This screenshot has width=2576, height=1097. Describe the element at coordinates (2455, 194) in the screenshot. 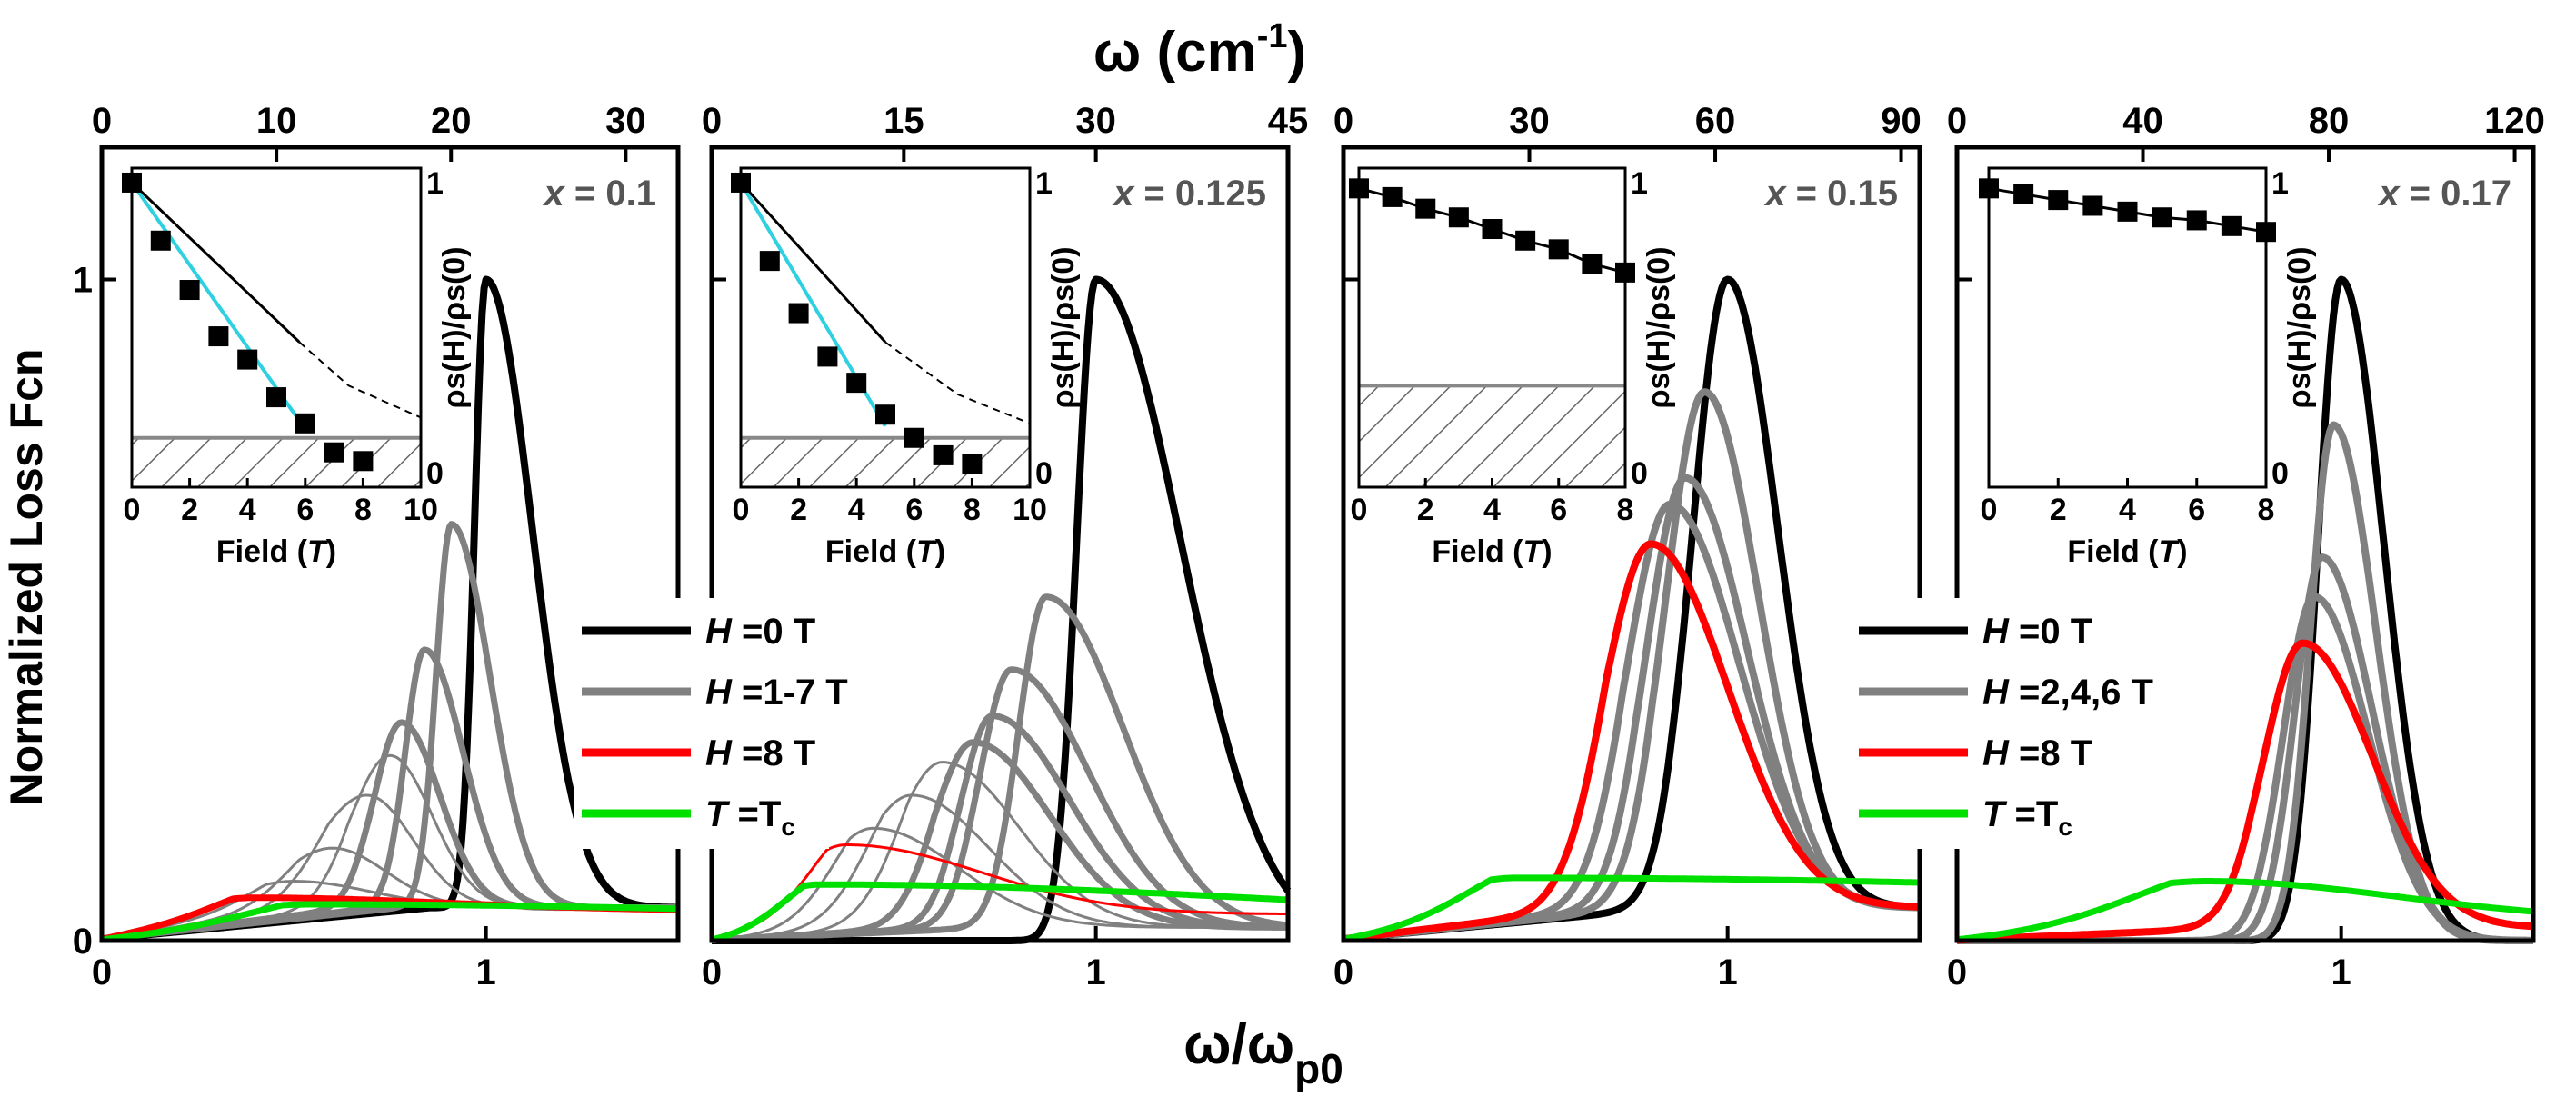

I see `composition-value: = 0.17` at that location.